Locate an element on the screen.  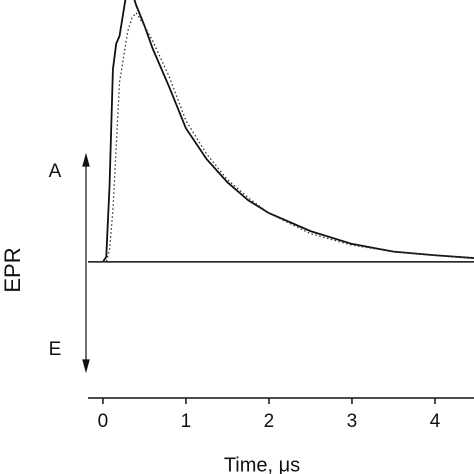
x-tick-label: 0 is located at coordinates (103, 421).